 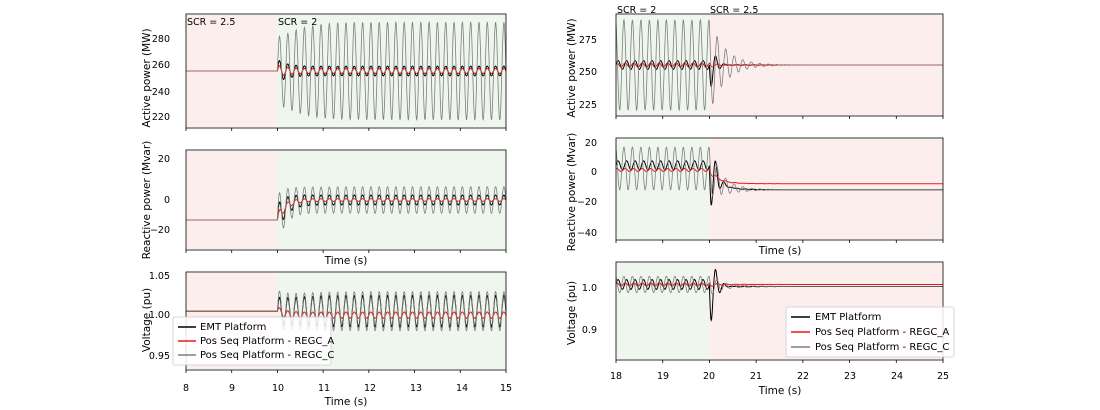 I want to click on fig1-panel1-plot, so click(x=779, y=190).